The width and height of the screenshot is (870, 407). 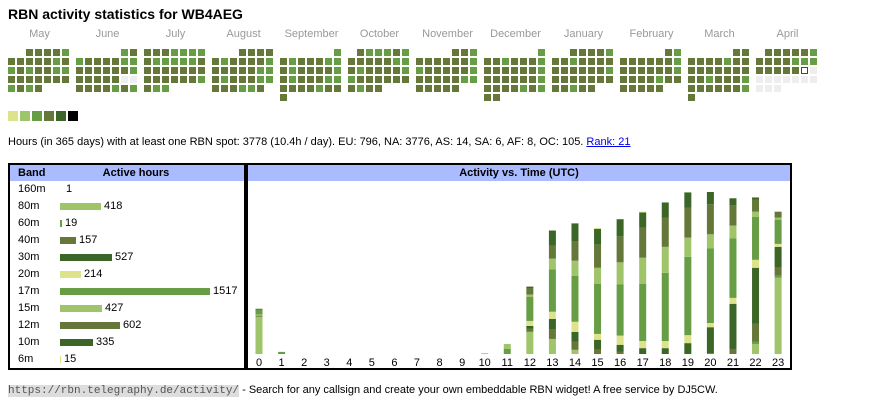 I want to click on footer-url: https://rbn.telegraphy.de/activity/, so click(x=124, y=391).